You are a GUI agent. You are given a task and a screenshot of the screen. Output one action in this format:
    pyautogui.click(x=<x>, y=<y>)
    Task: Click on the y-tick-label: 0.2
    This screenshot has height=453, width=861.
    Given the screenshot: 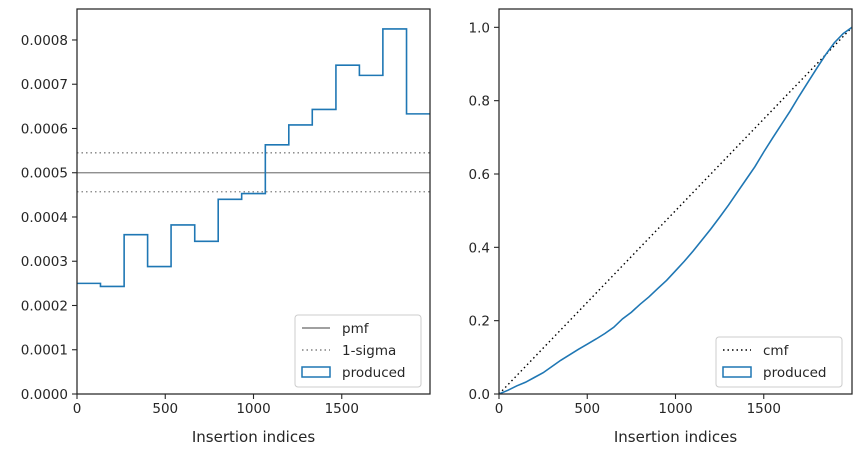 What is the action you would take?
    pyautogui.click(x=479, y=322)
    